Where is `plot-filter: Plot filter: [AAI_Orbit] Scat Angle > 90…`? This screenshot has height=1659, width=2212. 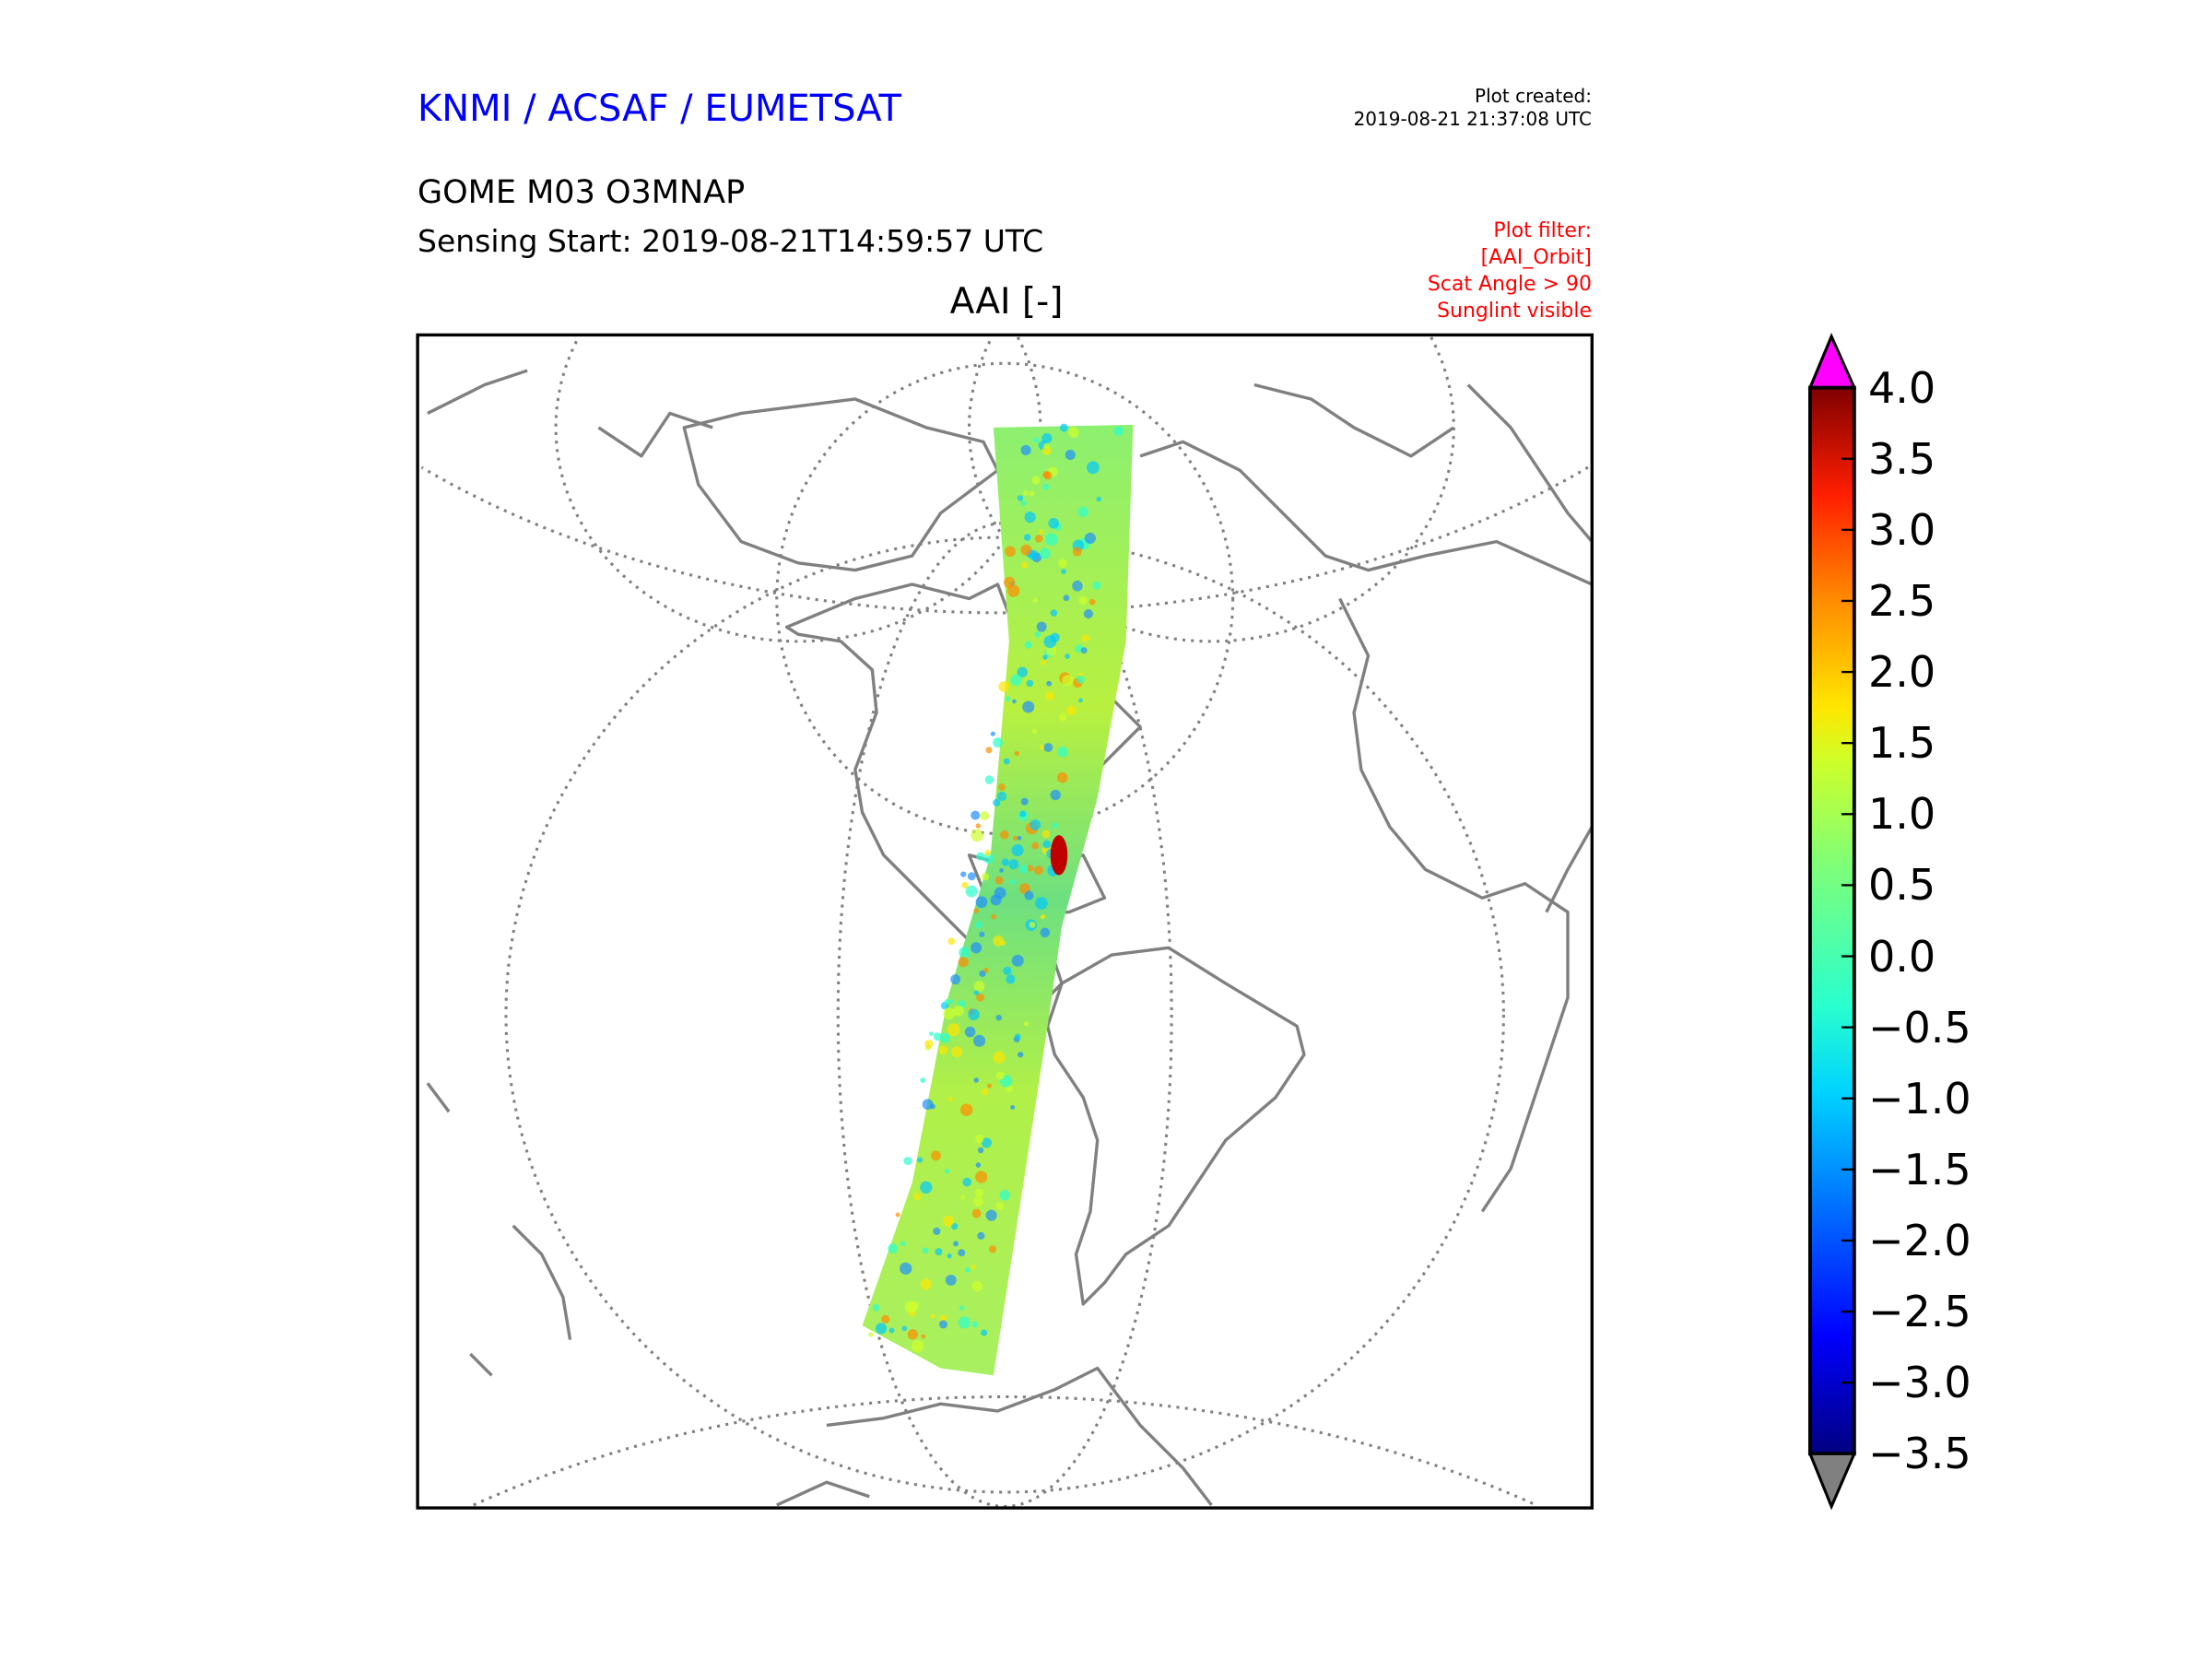
plot-filter: Plot filter: [AAI_Orbit] Scat Angle > 90… is located at coordinates (1510, 271).